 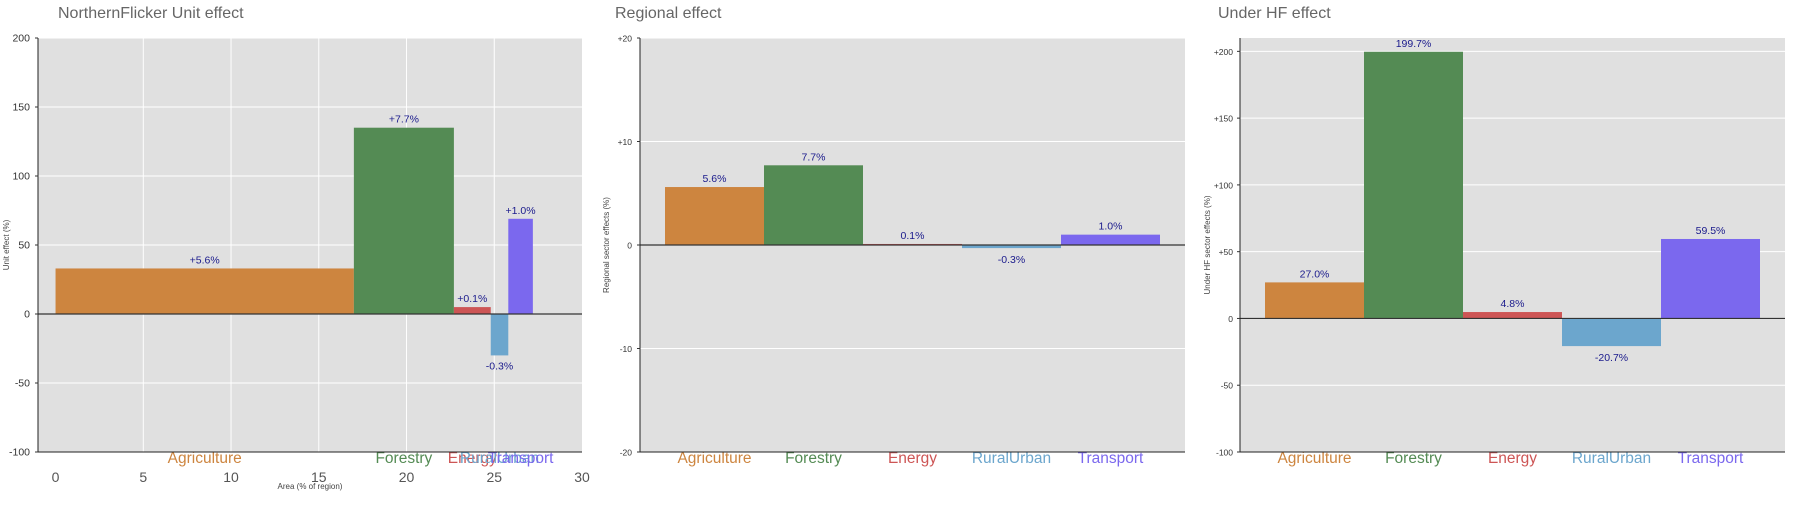 I want to click on data-label-transport: 59.5%, so click(x=1711, y=231).